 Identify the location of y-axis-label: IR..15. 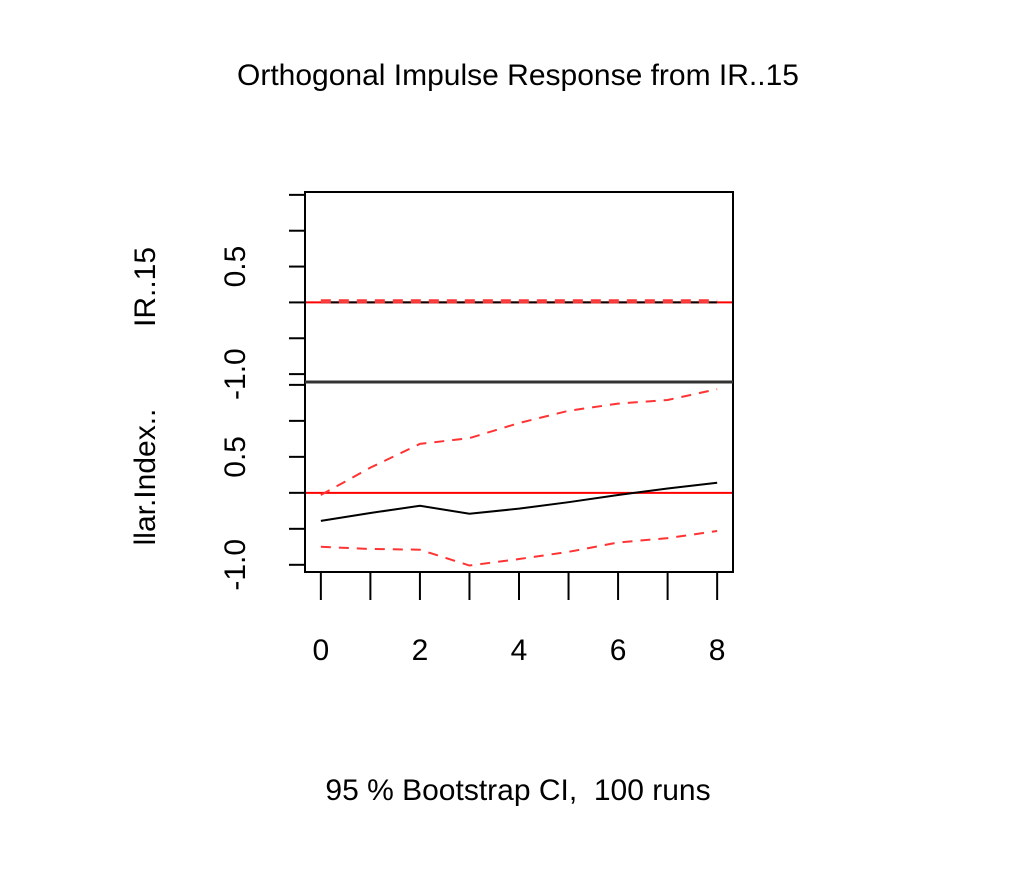
(145, 287).